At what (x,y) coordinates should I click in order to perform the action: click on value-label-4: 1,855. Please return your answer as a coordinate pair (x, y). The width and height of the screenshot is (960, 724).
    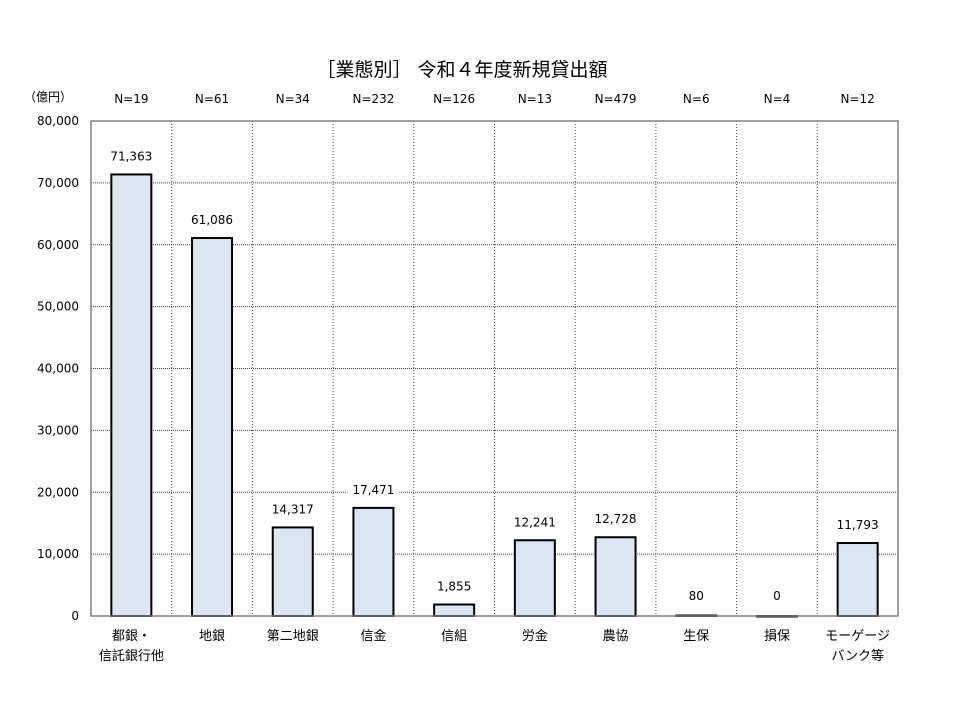
    Looking at the image, I should click on (454, 587).